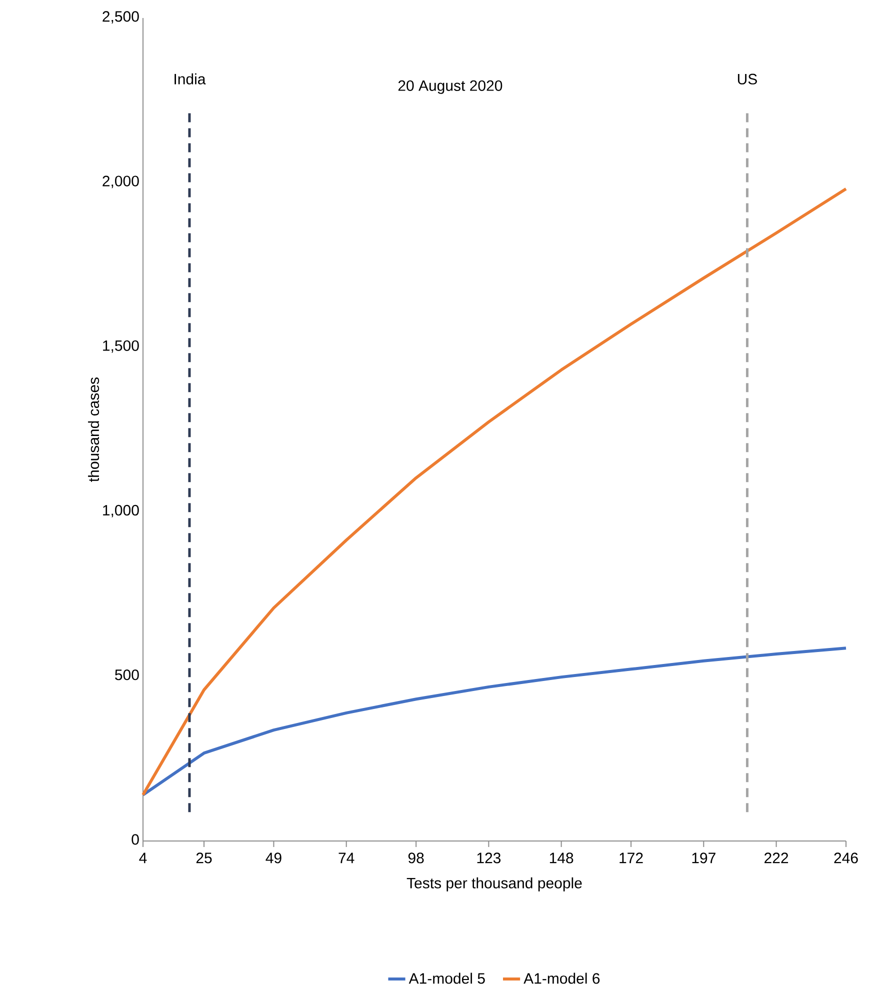 This screenshot has height=993, width=883. What do you see at coordinates (494, 721) in the screenshot?
I see `line-series` at bounding box center [494, 721].